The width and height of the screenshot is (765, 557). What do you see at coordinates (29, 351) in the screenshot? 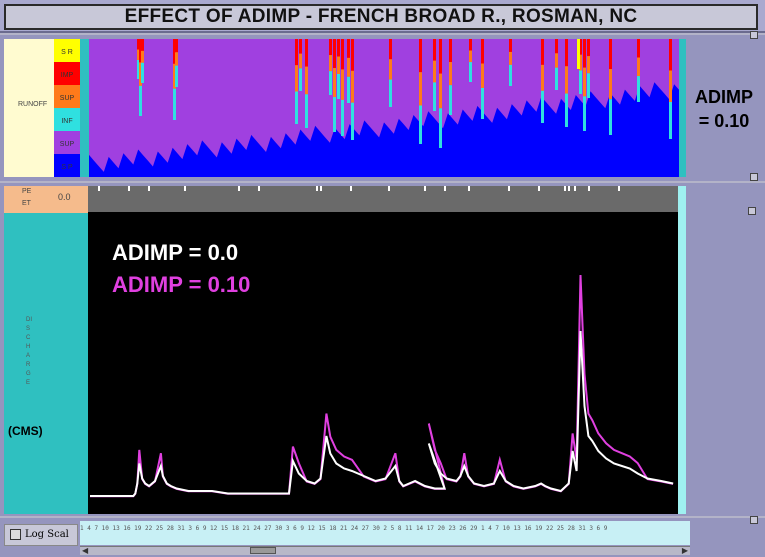
I see `y-axis-label: DISCHARGE` at bounding box center [29, 351].